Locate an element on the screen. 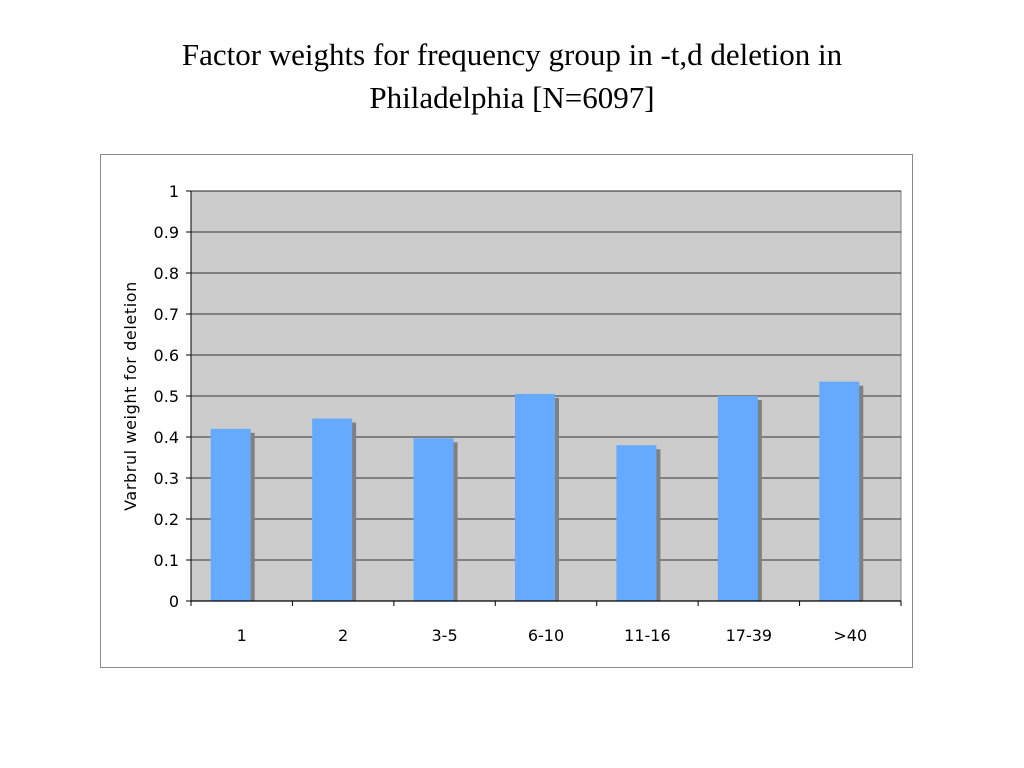 The width and height of the screenshot is (1024, 768). y-tick-label: 0.7 is located at coordinates (166, 314).